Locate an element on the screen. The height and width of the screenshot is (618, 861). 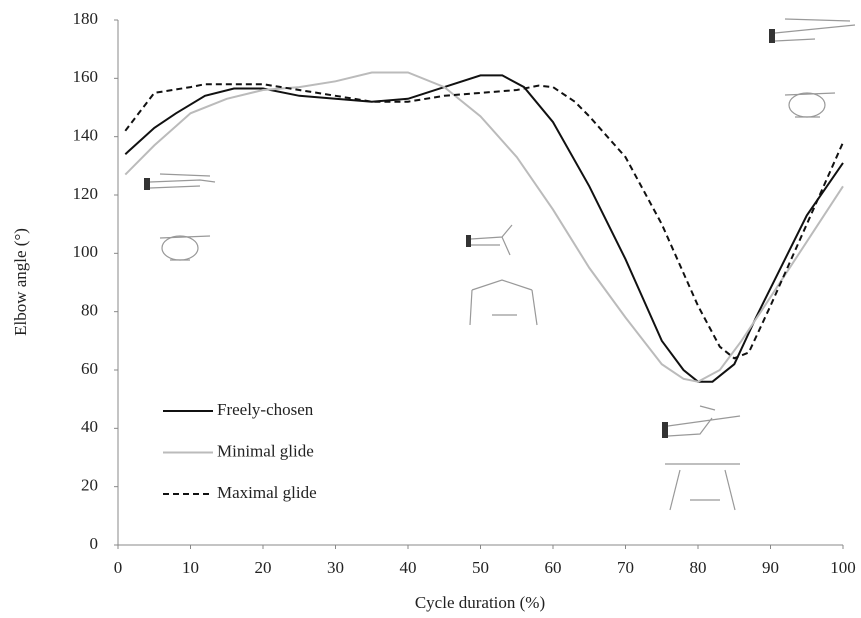
y-tick-label: 80 is located at coordinates (89, 310).